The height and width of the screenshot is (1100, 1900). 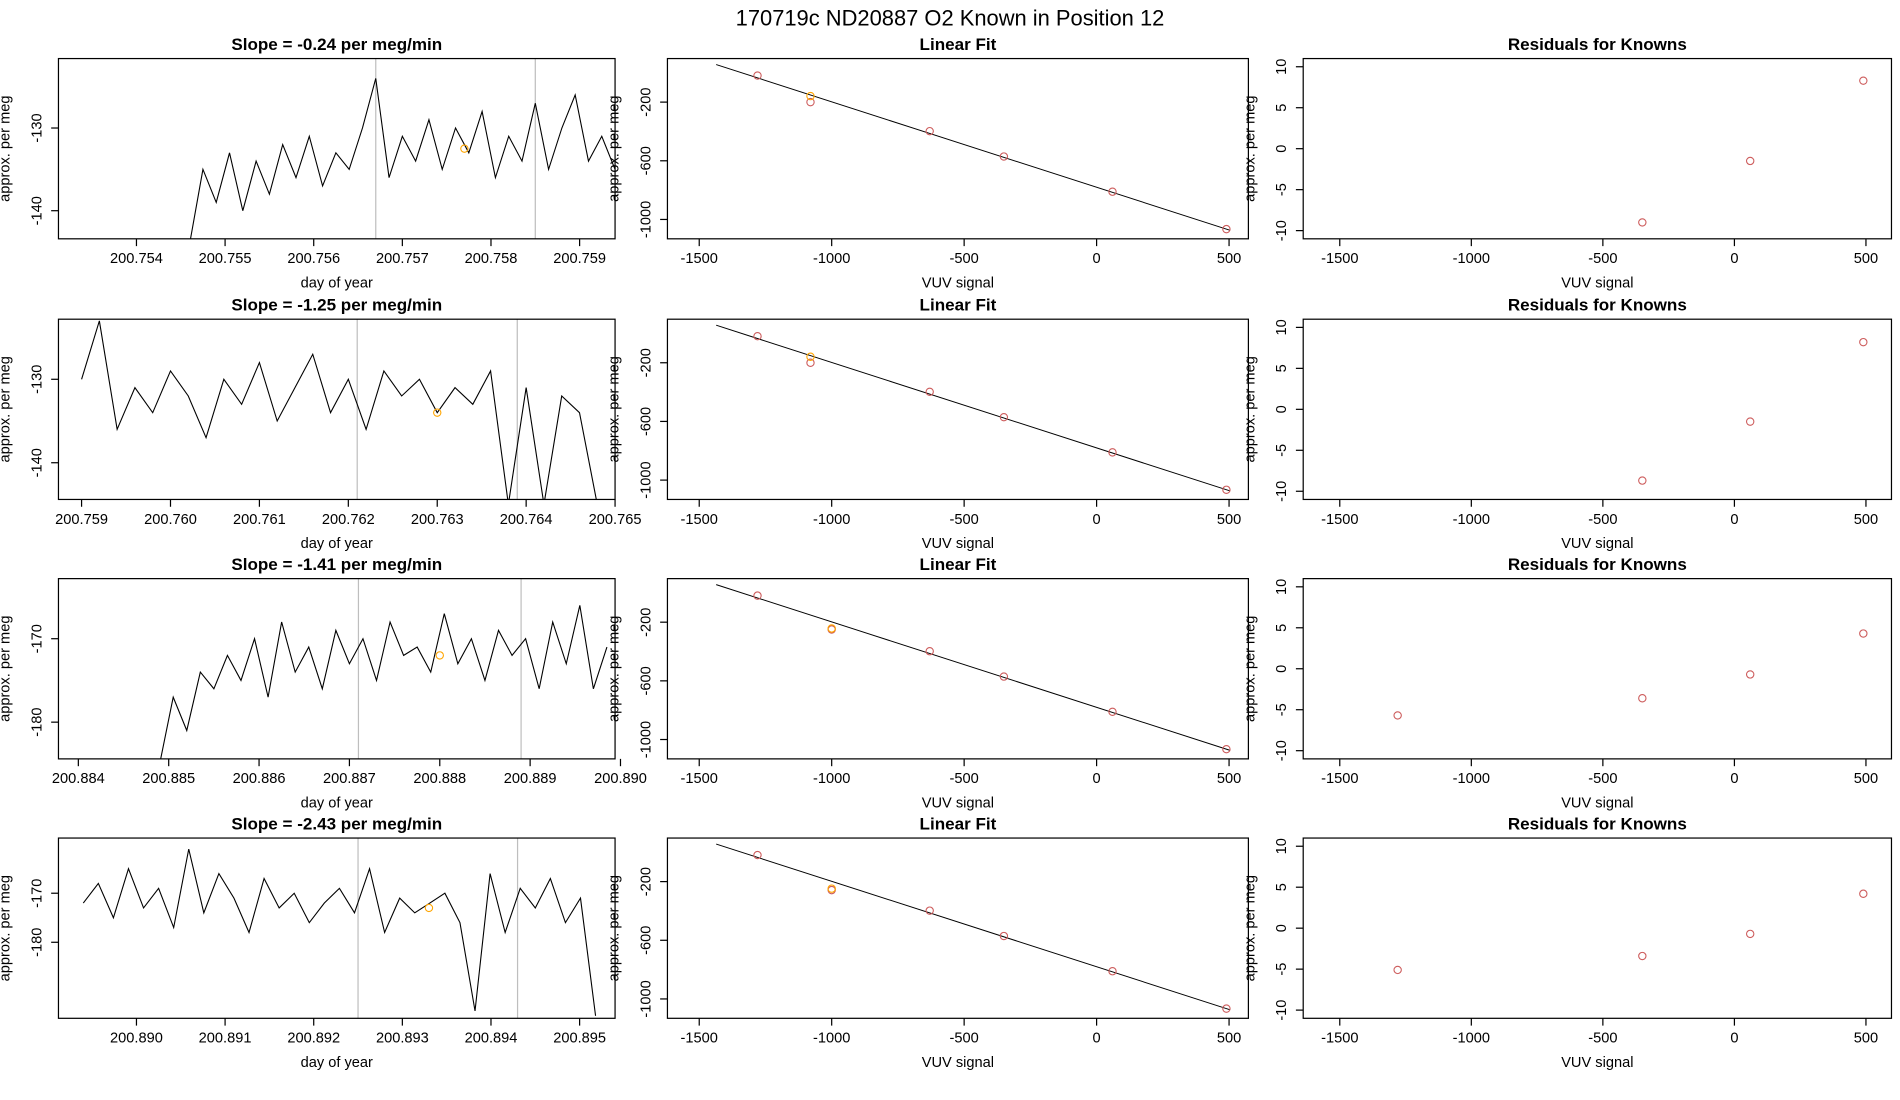 What do you see at coordinates (136, 1039) in the screenshot?
I see `x-tick-label: 200.890` at bounding box center [136, 1039].